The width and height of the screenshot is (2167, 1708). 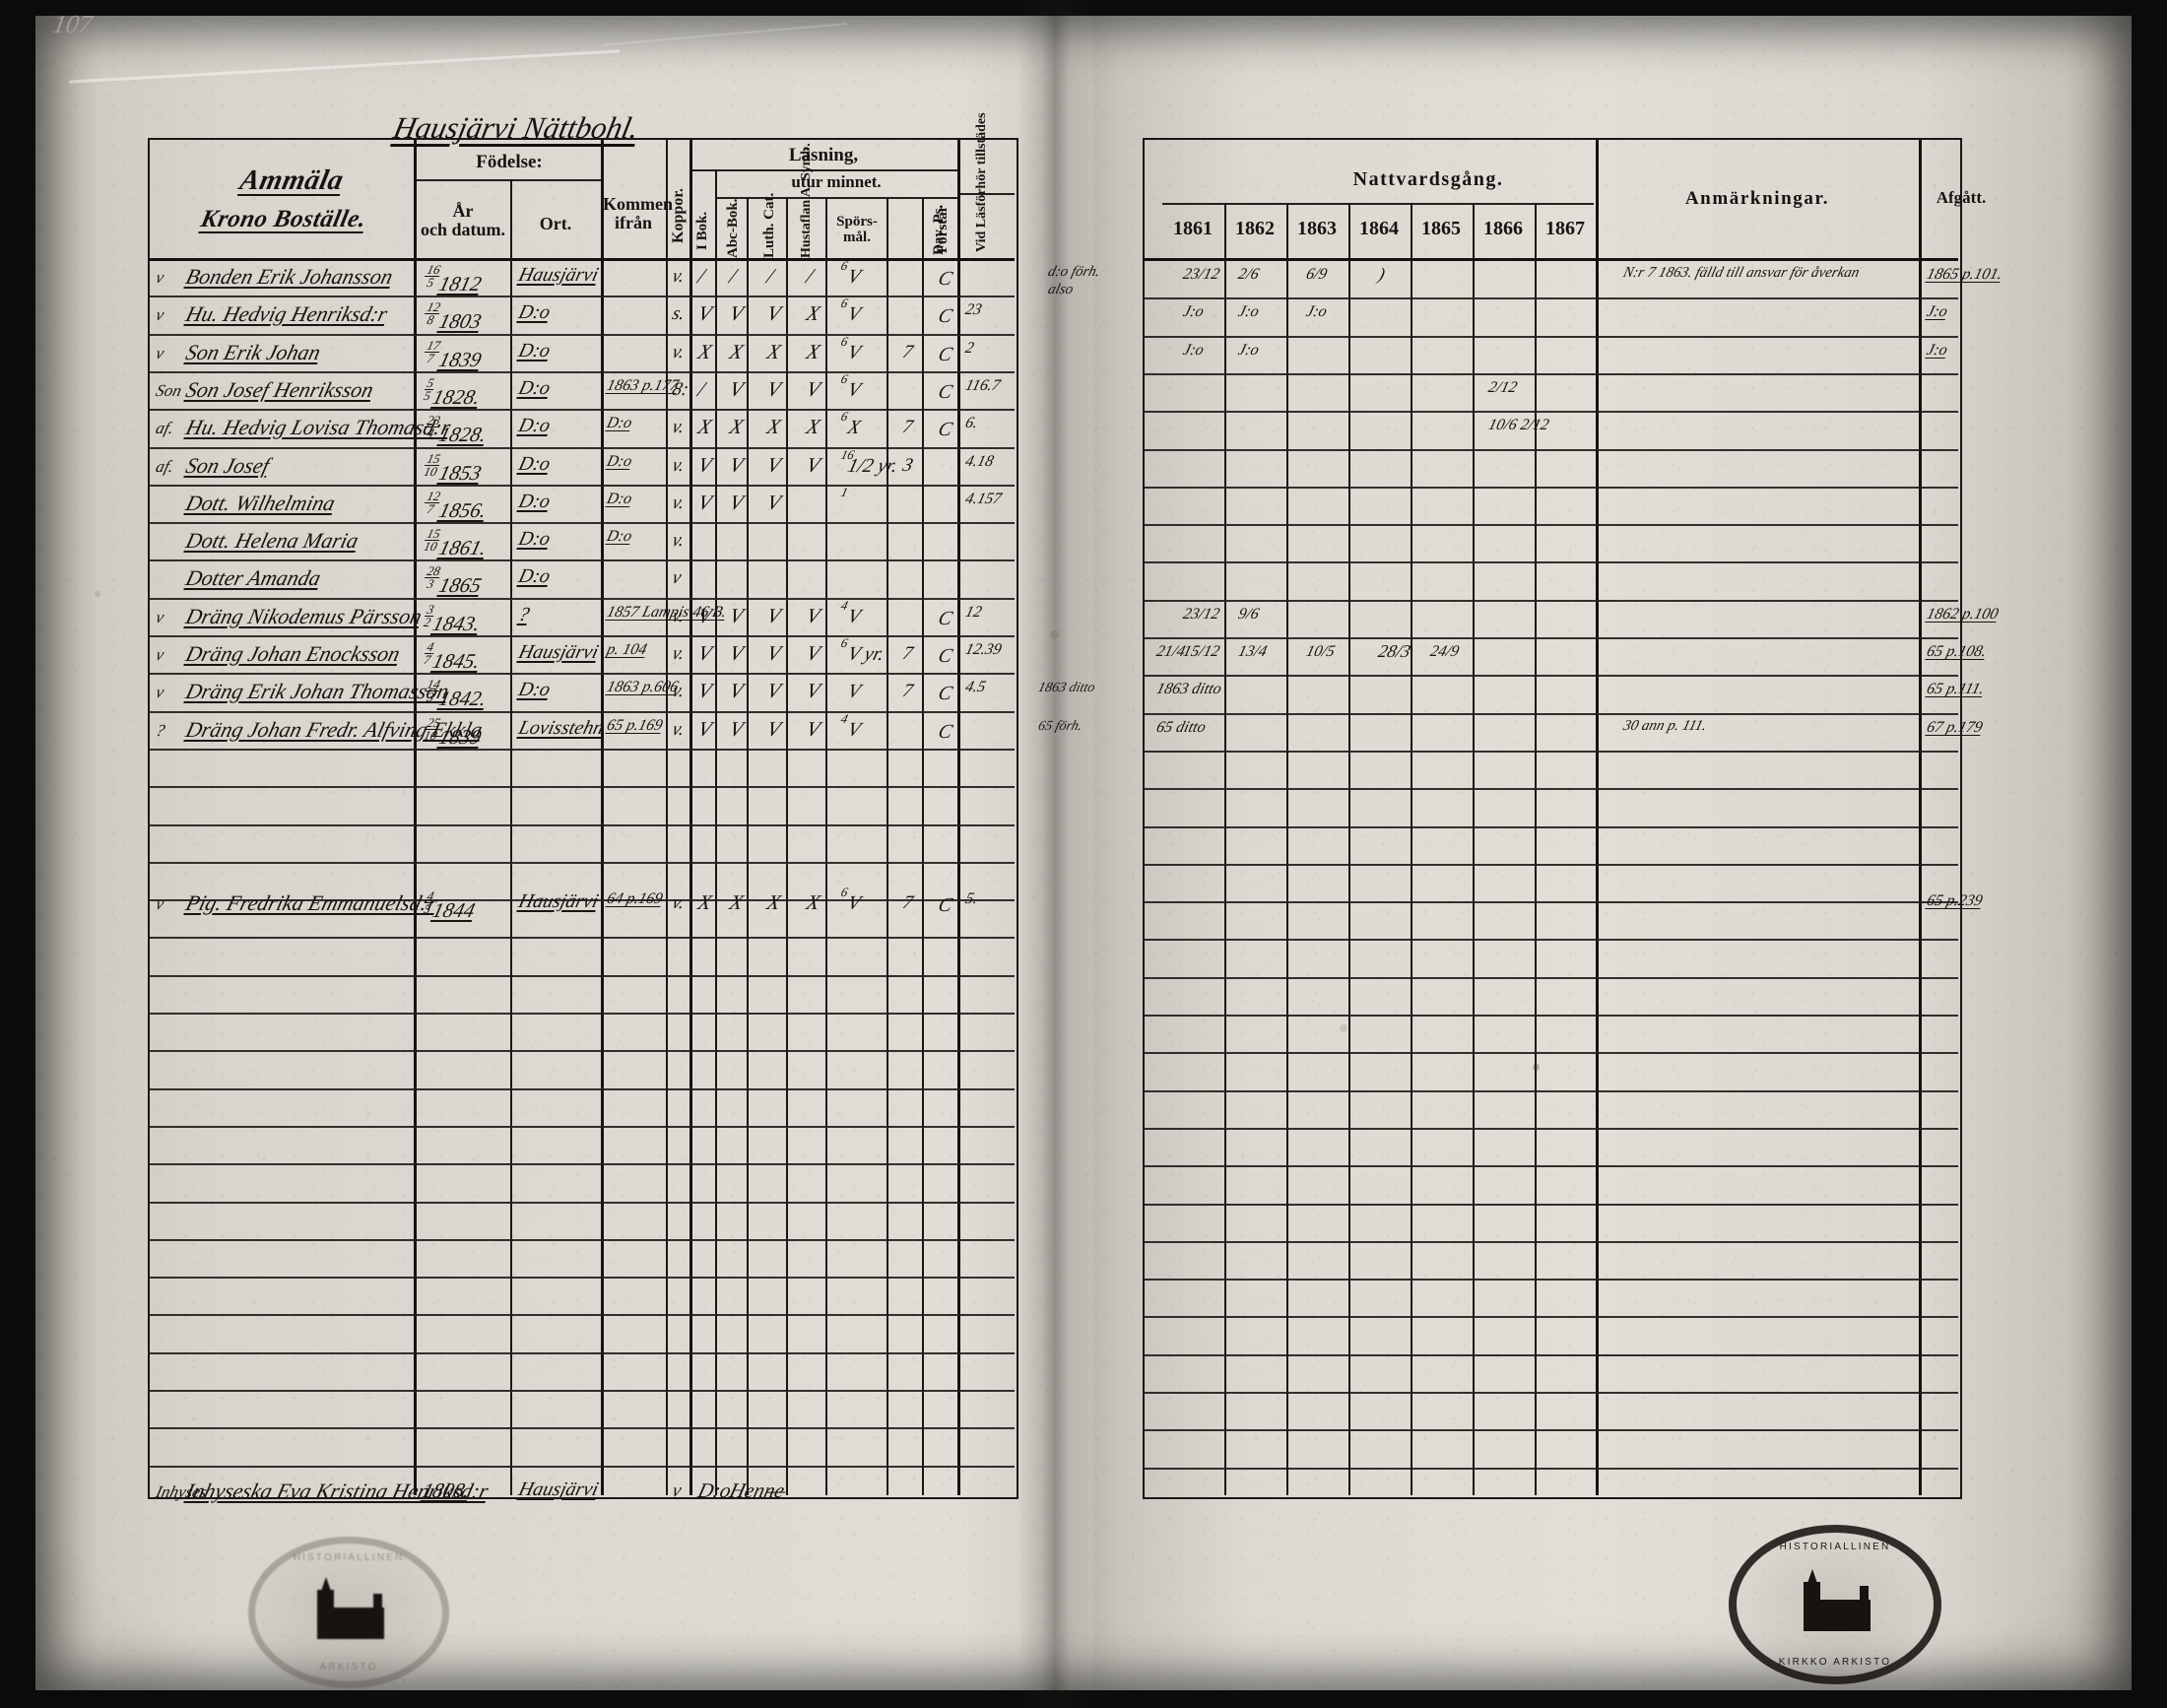 I want to click on communion-1866: 10/6 2/12, so click(x=1518, y=425).